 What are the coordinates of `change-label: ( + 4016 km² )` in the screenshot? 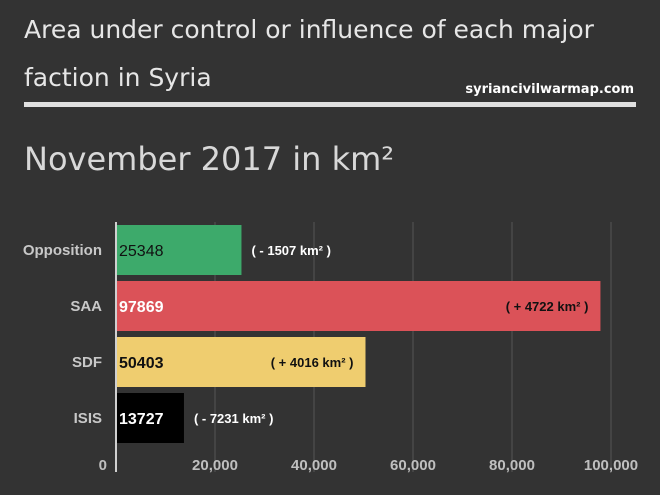 It's located at (312, 362).